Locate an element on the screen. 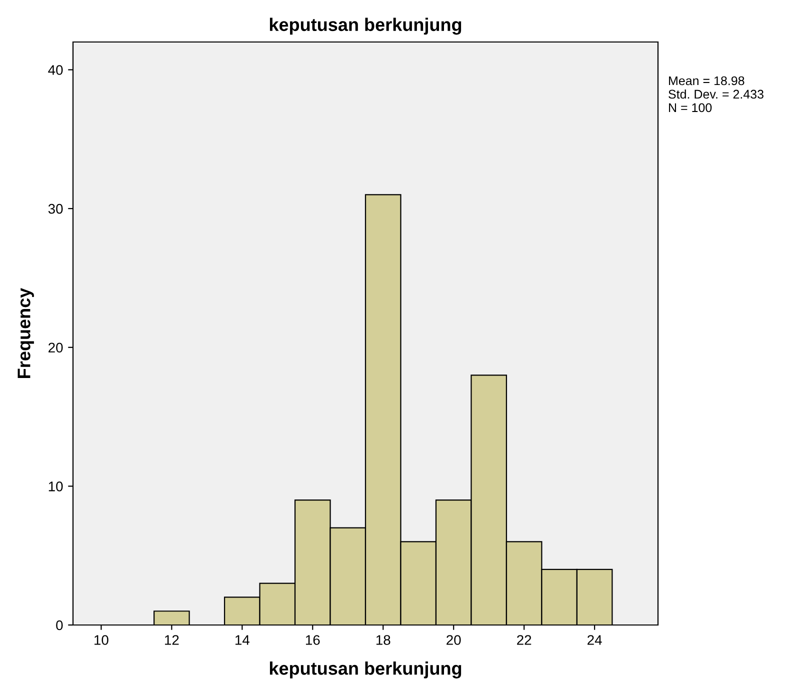 The height and width of the screenshot is (689, 790). y-tick-label: 30 is located at coordinates (55, 209).